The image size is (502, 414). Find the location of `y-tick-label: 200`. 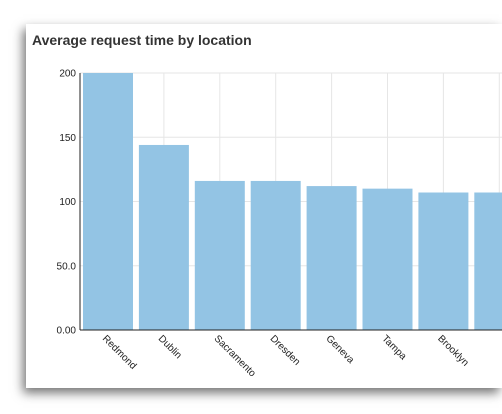

y-tick-label: 200 is located at coordinates (67, 74).